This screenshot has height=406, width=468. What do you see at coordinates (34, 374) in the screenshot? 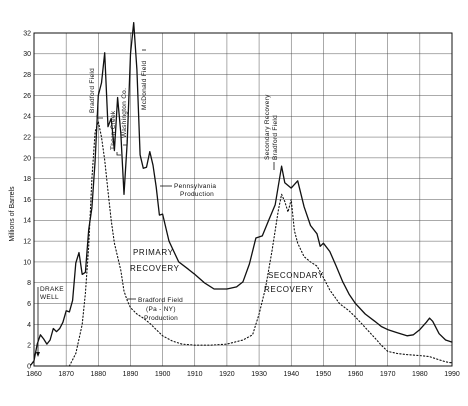
I see `x-tick-label-1860: 1860` at bounding box center [34, 374].